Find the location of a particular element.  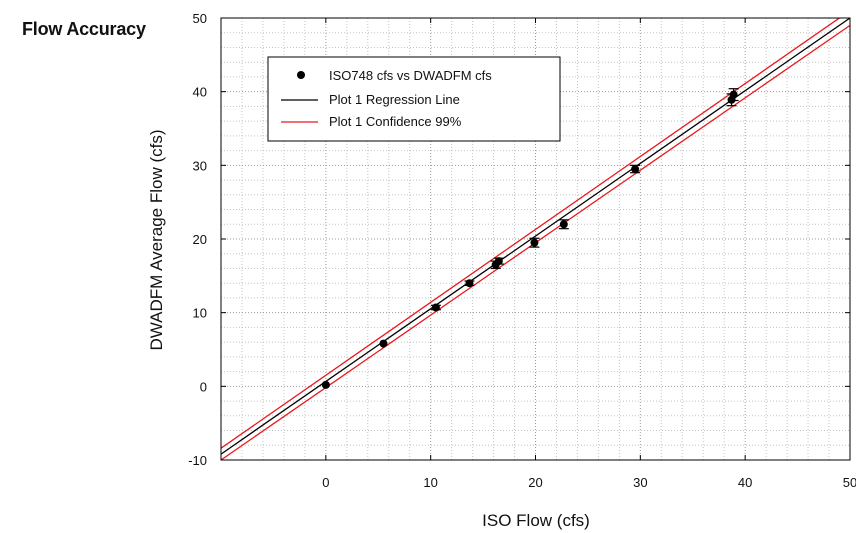

y-tick-label: 0 is located at coordinates (203, 386).